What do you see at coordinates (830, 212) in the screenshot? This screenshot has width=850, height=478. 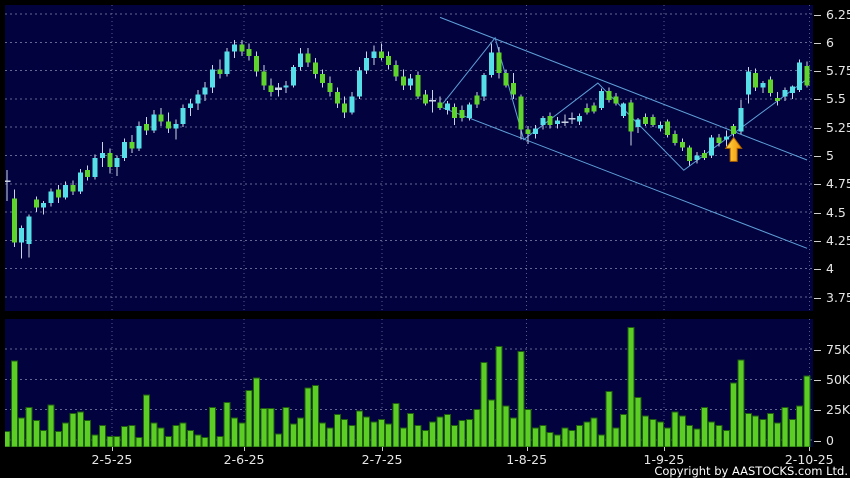 I see `price-axis-label: 4.5` at bounding box center [830, 212].